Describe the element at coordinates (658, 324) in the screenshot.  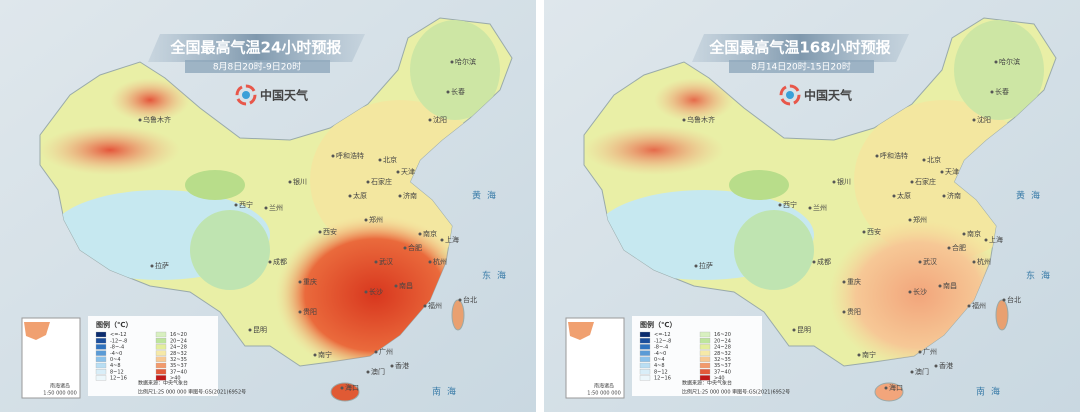
I see `legend-title: 图例（℃）` at that location.